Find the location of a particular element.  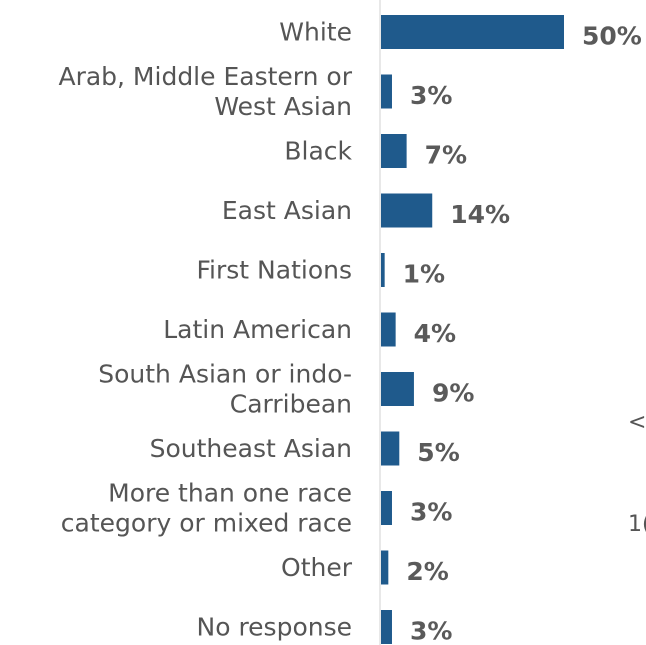

category-label-line: East Asian is located at coordinates (287, 210).